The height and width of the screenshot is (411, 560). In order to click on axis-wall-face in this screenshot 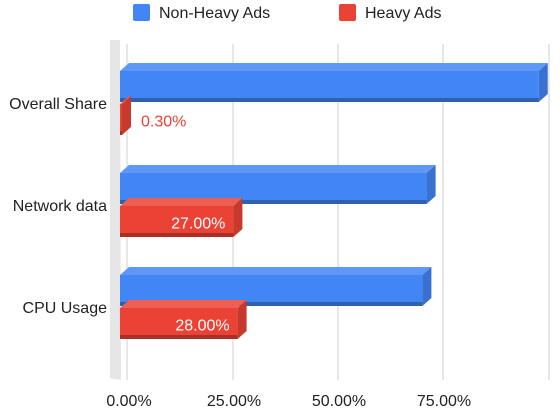, I will do `click(115, 210)`.